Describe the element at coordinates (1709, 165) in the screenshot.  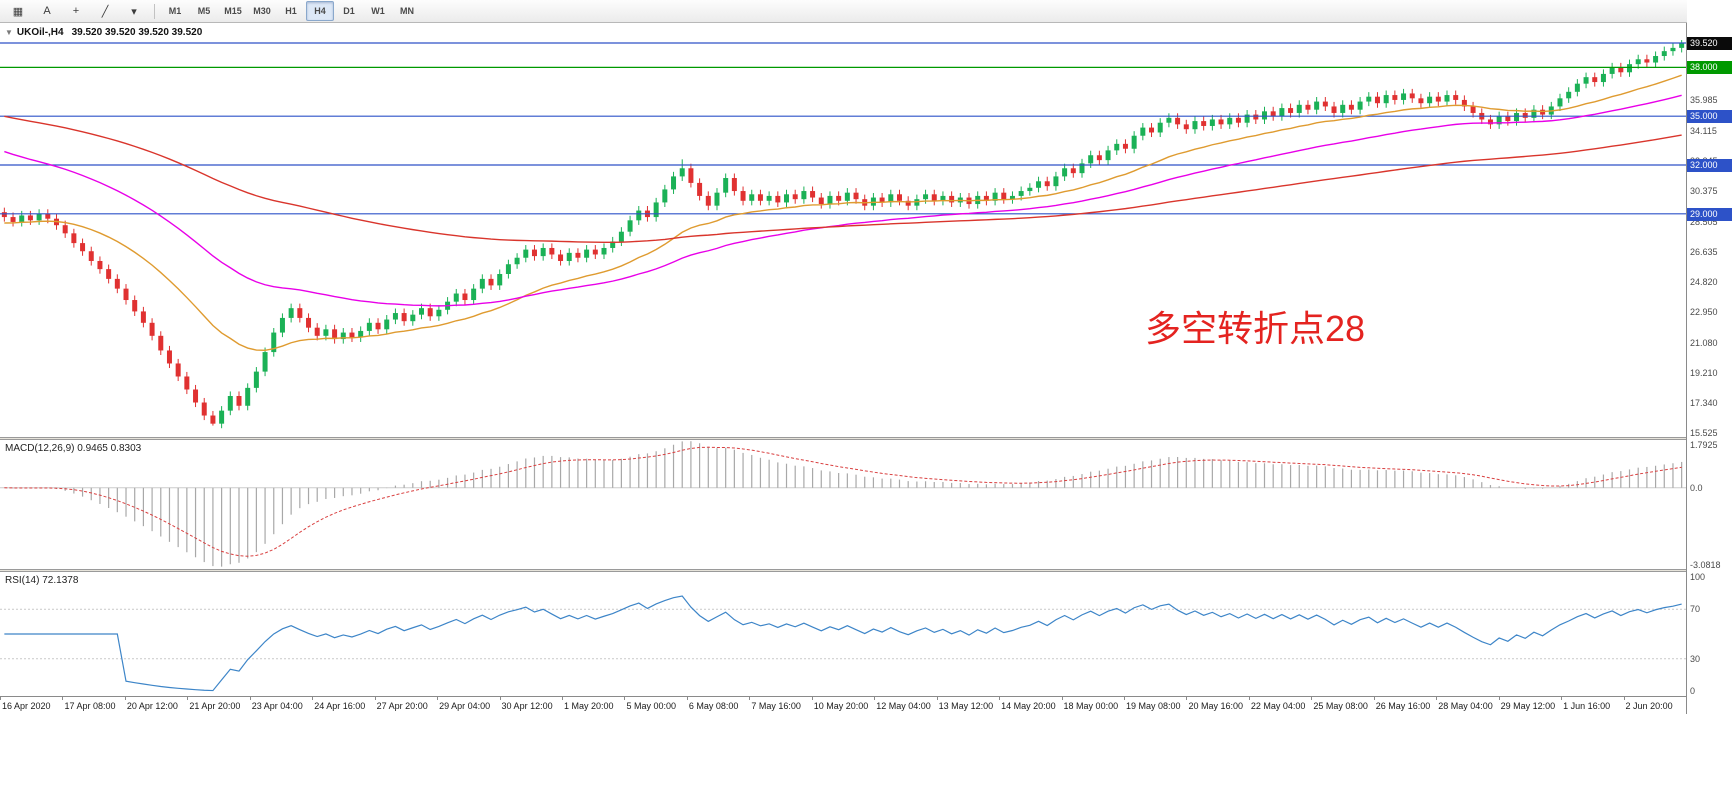
I see `hline-price-label: 32.000` at that location.